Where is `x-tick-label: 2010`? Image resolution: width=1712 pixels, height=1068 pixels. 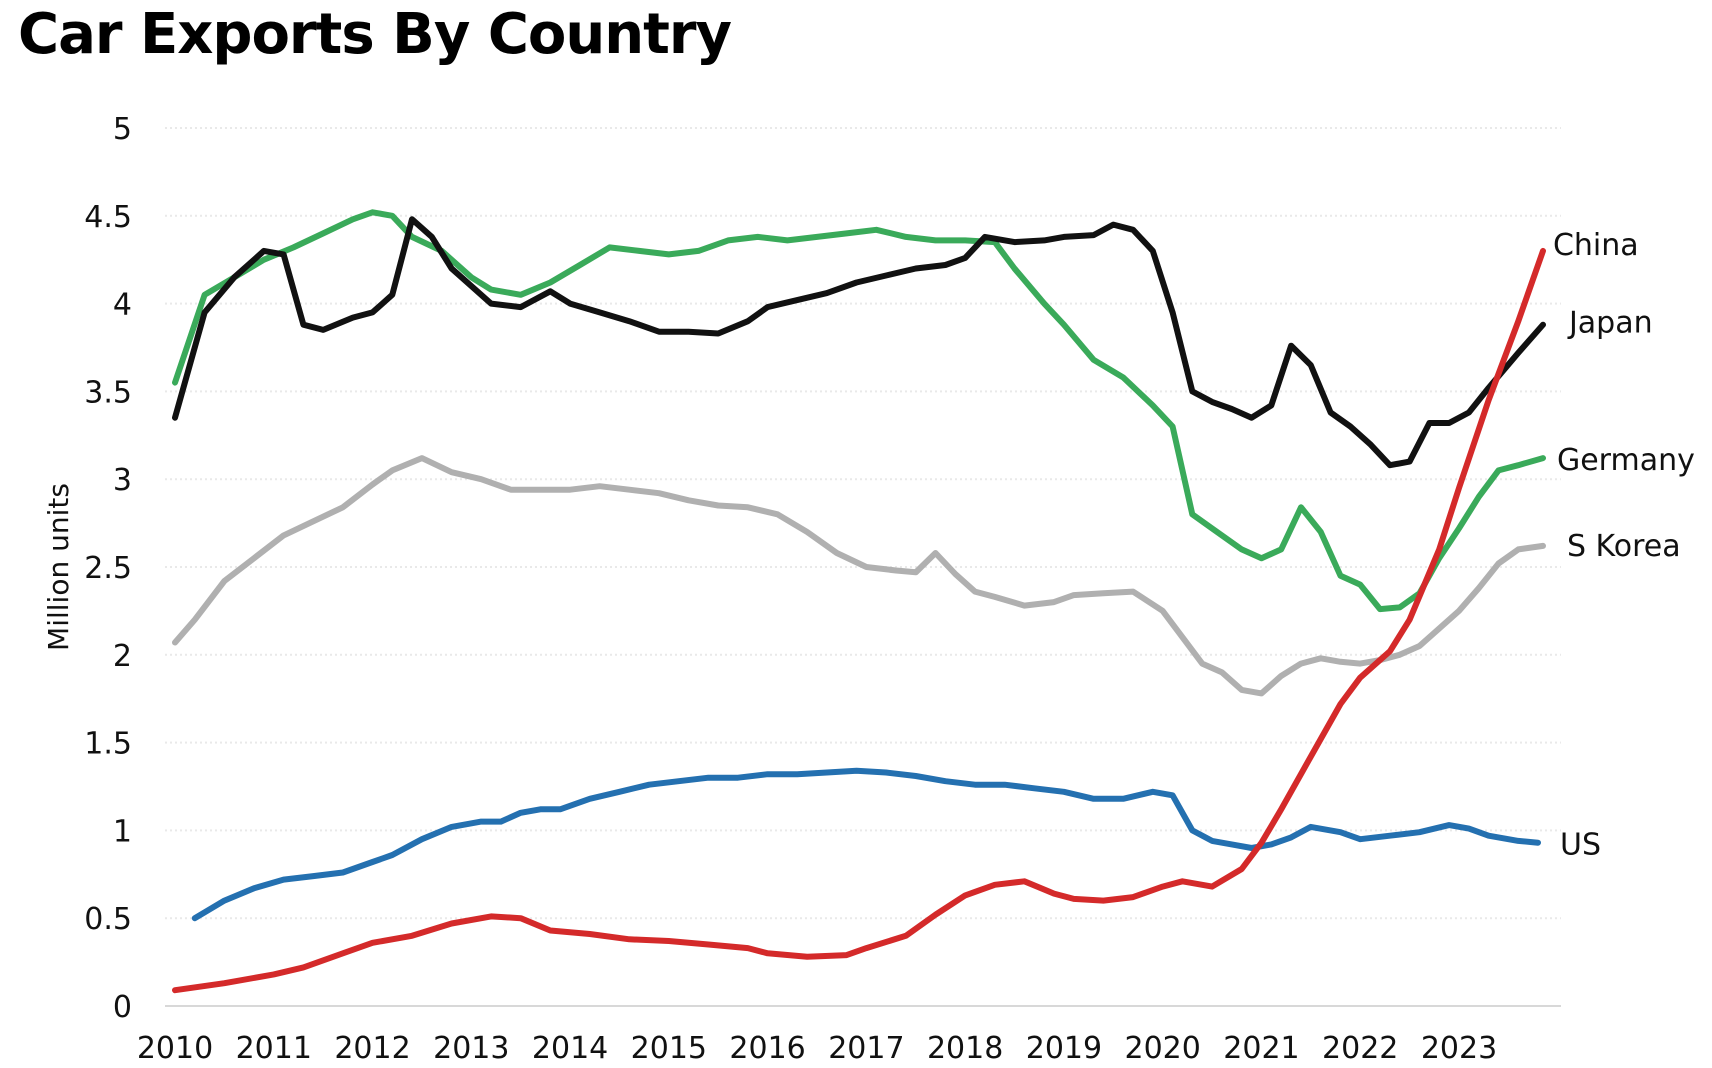 x-tick-label: 2010 is located at coordinates (175, 1048).